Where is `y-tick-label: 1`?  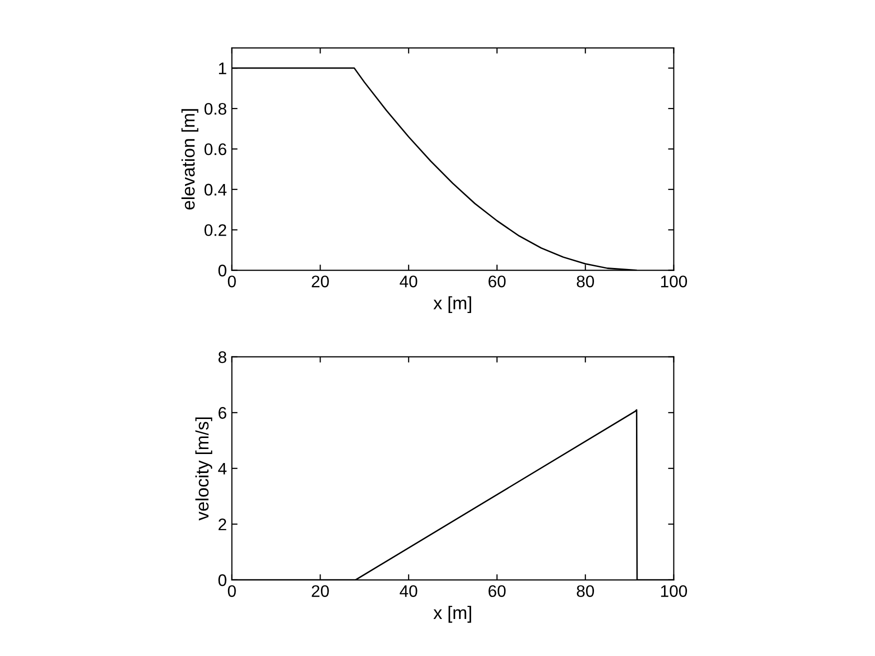
y-tick-label: 1 is located at coordinates (222, 68).